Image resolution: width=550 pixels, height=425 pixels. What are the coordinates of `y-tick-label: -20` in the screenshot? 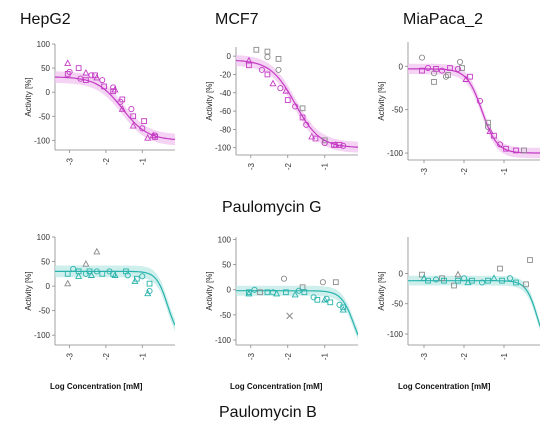 It's located at (225, 74).